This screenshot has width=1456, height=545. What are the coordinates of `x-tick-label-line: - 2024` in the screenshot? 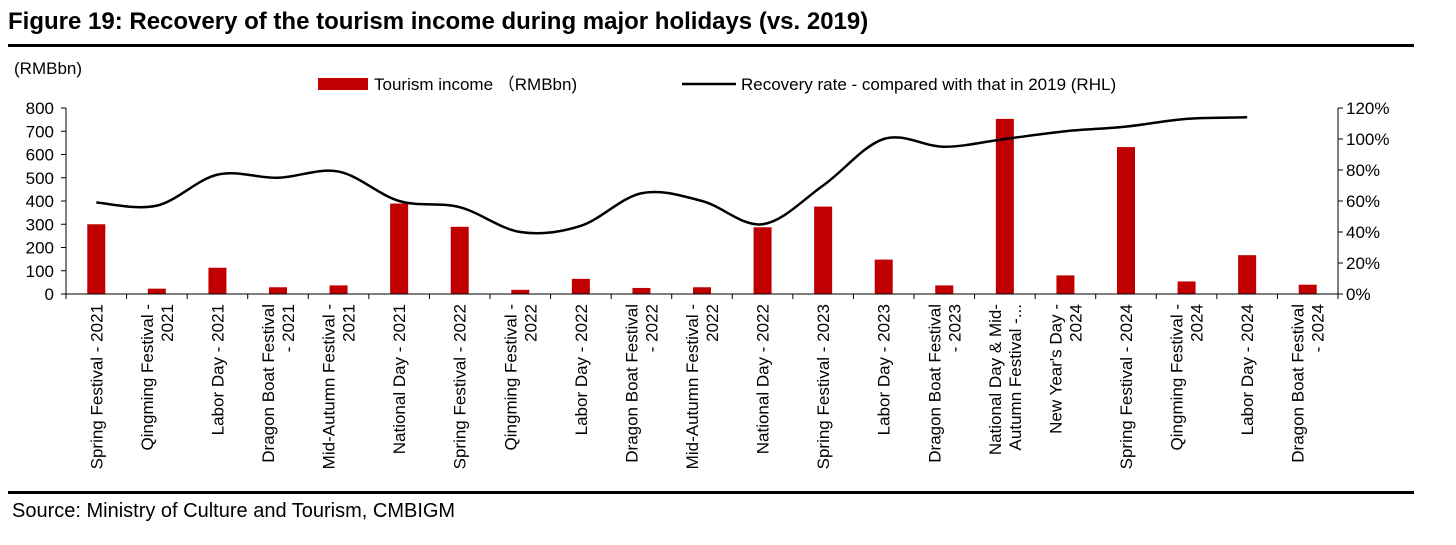 It's located at (1318, 328).